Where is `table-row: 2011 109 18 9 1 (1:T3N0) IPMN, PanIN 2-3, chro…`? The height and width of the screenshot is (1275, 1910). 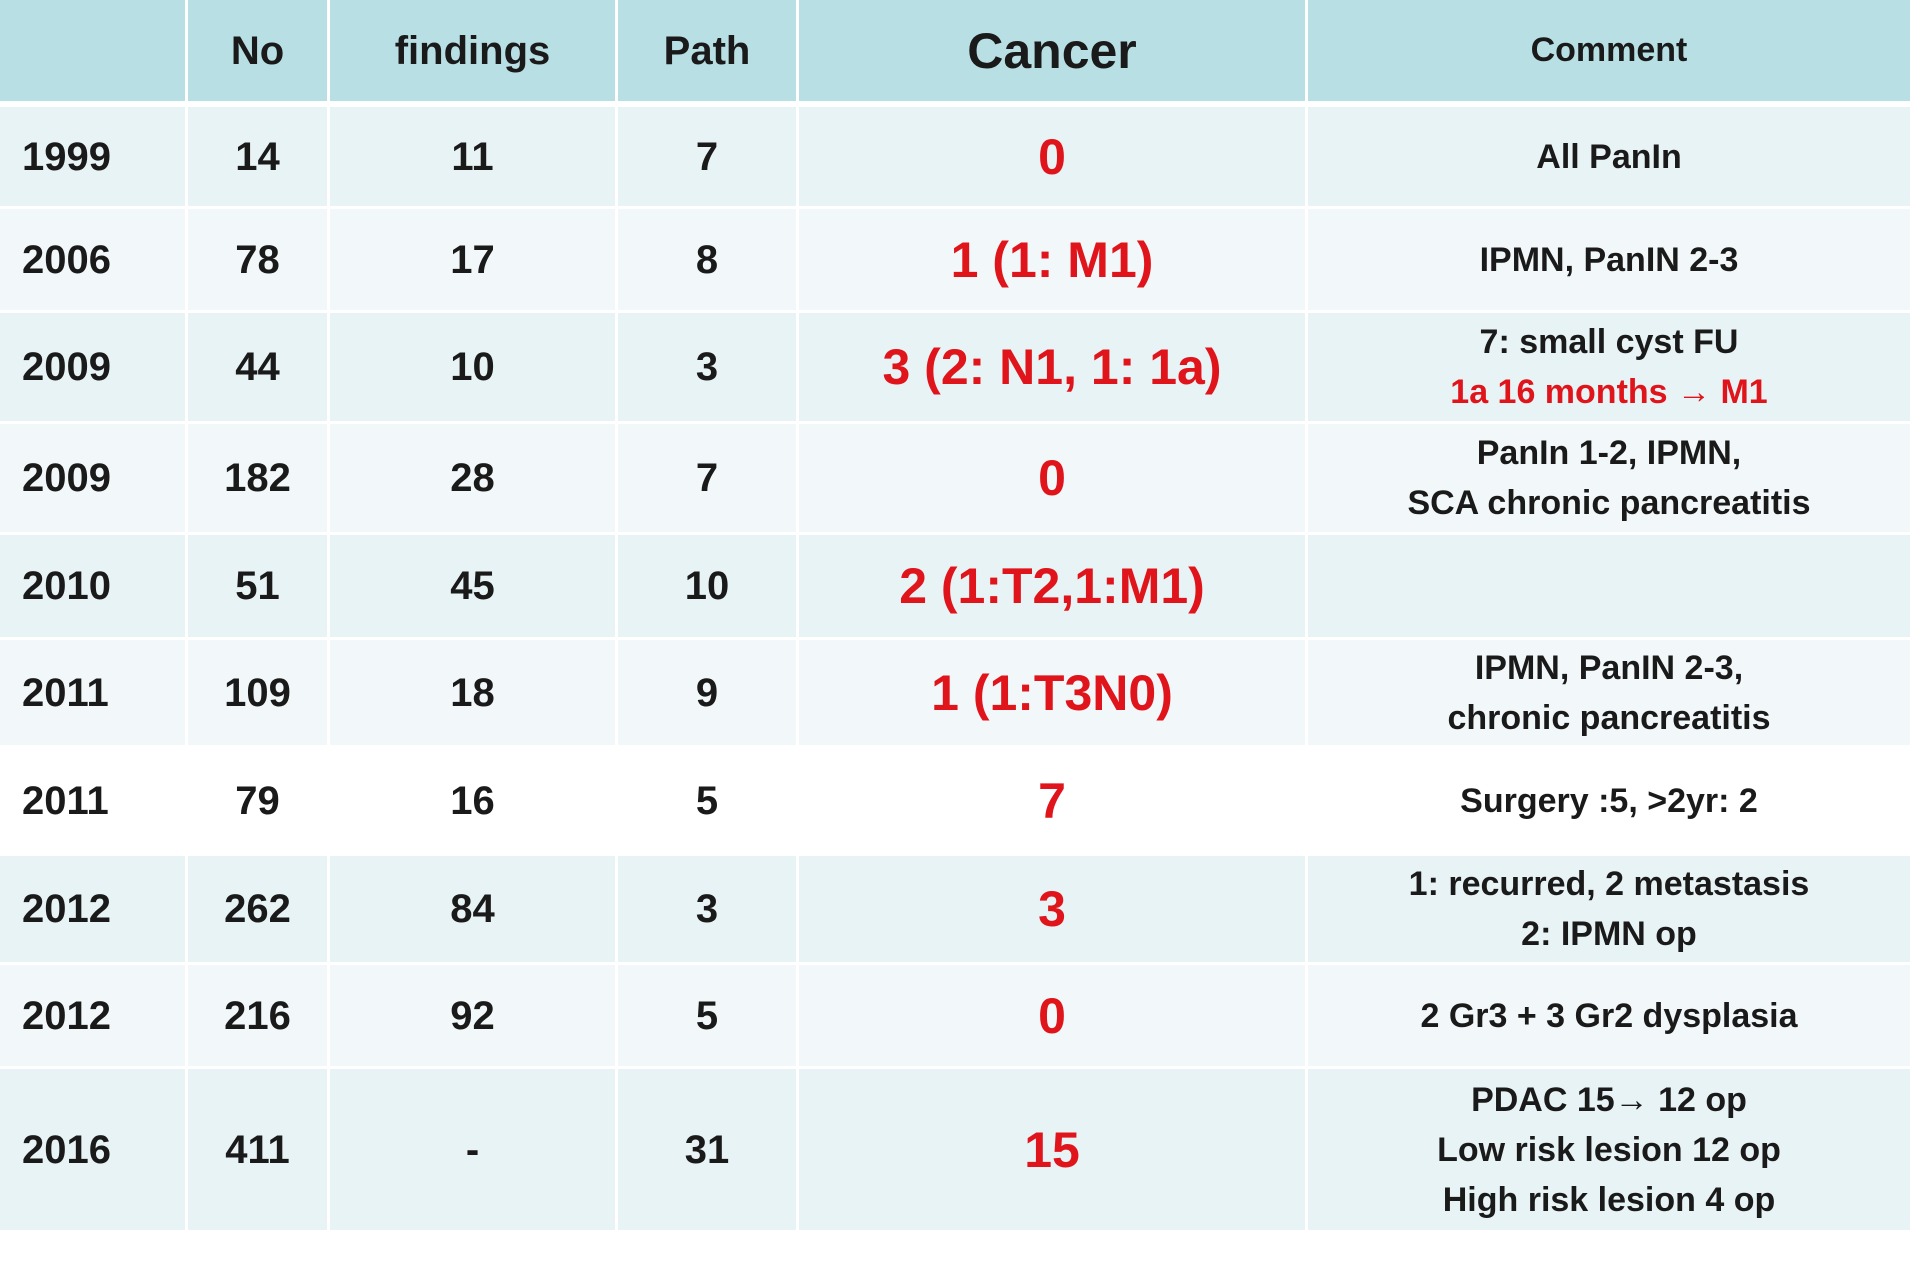 table-row: 2011 109 18 9 1 (1:T3N0) IPMN, PanIN 2-3, chro… is located at coordinates (955, 694).